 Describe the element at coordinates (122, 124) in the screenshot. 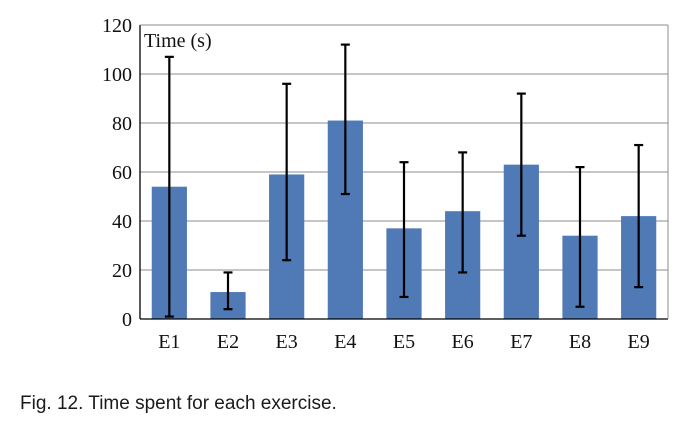

I see `y-tick-label: 80` at that location.